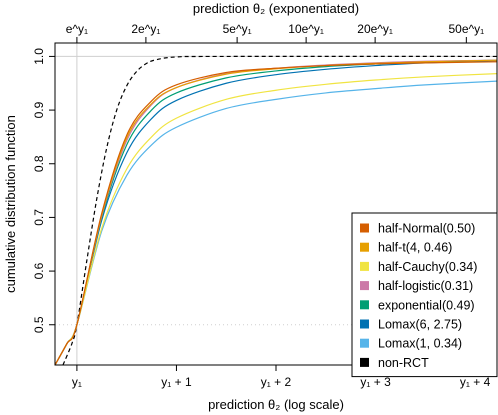 This screenshot has width=498, height=415. What do you see at coordinates (415, 248) in the screenshot?
I see `legend-label: half-t(4, 0.46)` at bounding box center [415, 248].